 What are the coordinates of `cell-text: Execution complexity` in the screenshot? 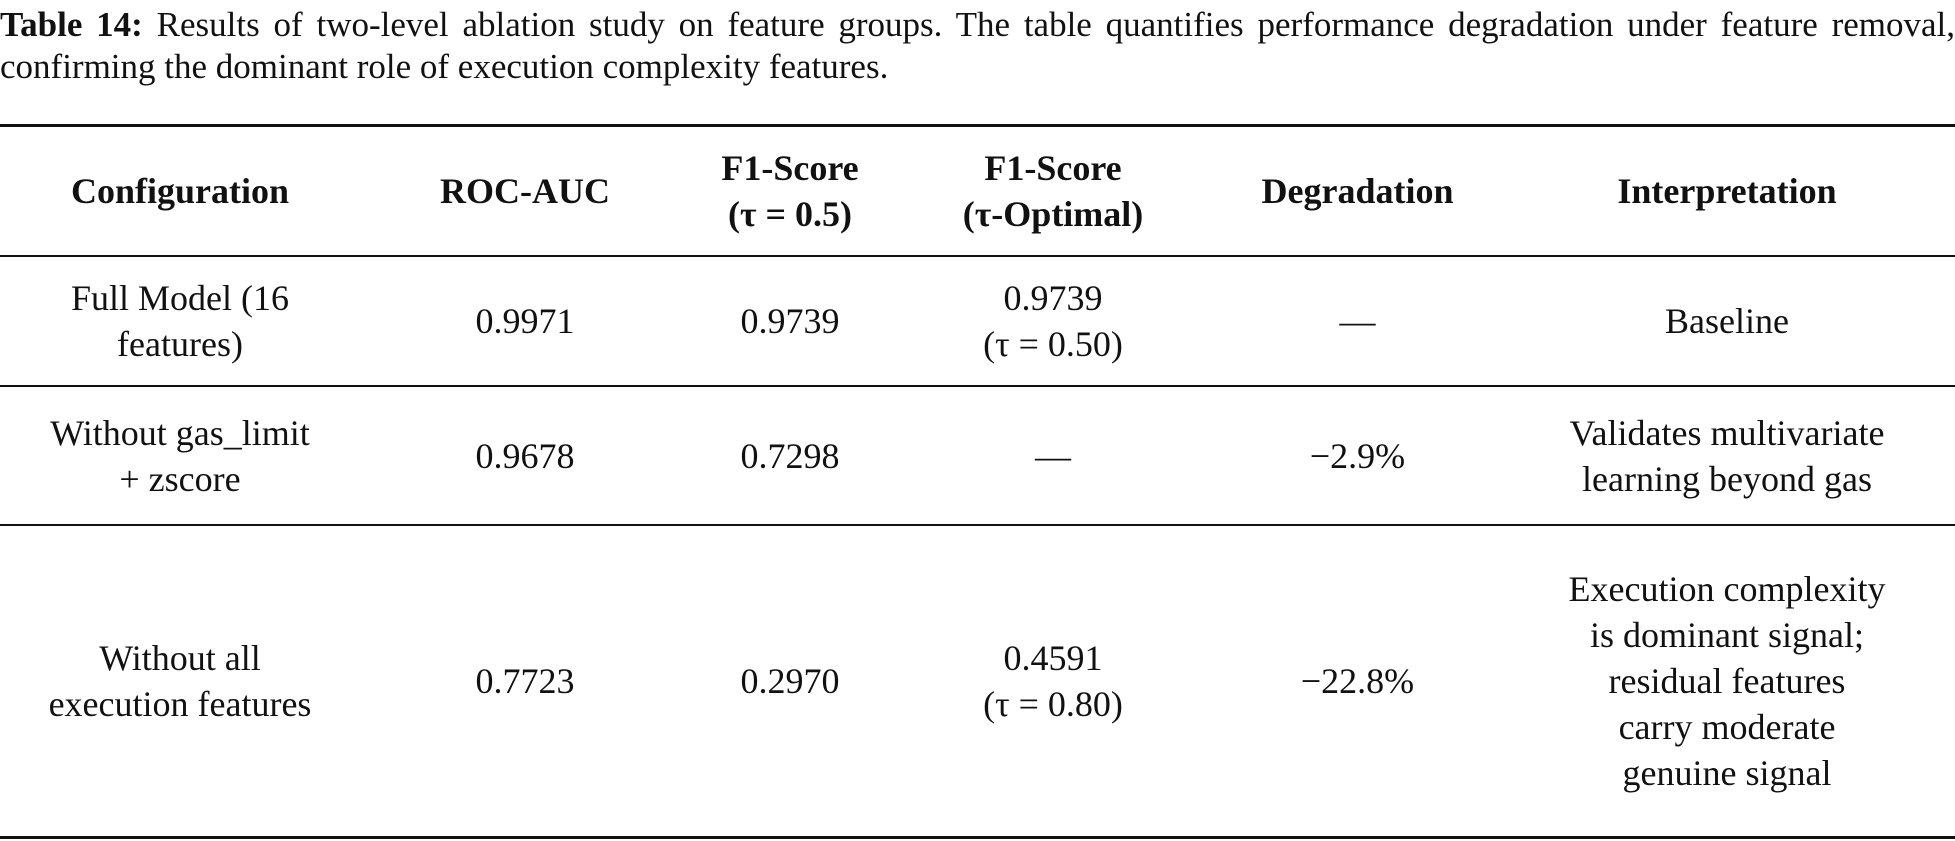 It's located at (1727, 589).